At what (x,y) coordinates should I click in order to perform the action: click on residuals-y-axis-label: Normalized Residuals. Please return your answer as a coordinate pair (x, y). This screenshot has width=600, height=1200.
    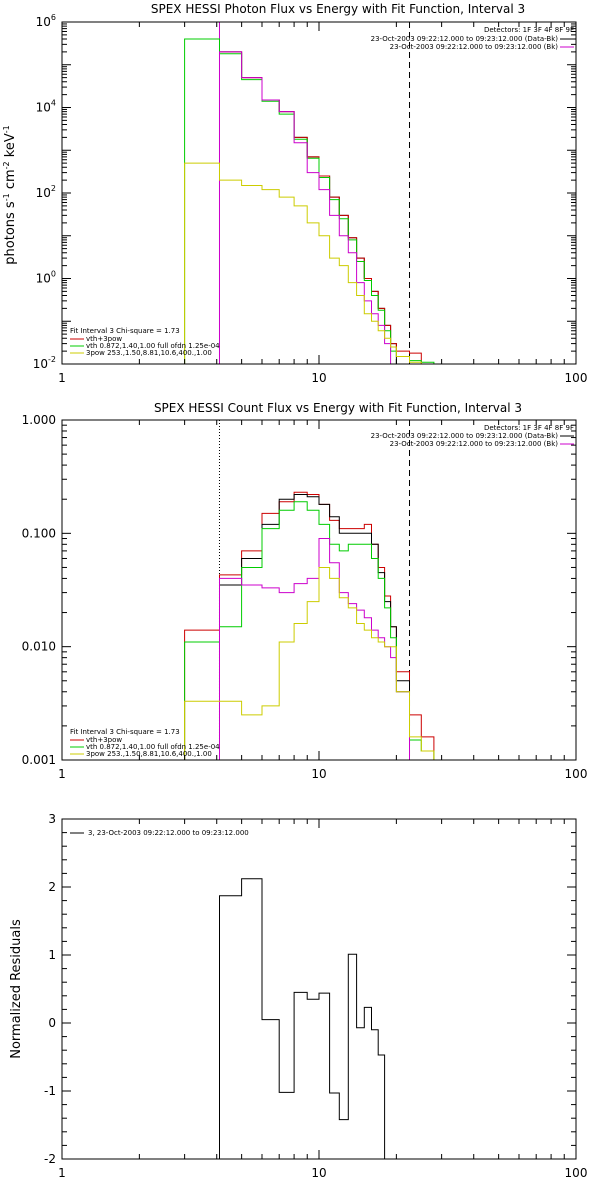
    Looking at the image, I should click on (16, 989).